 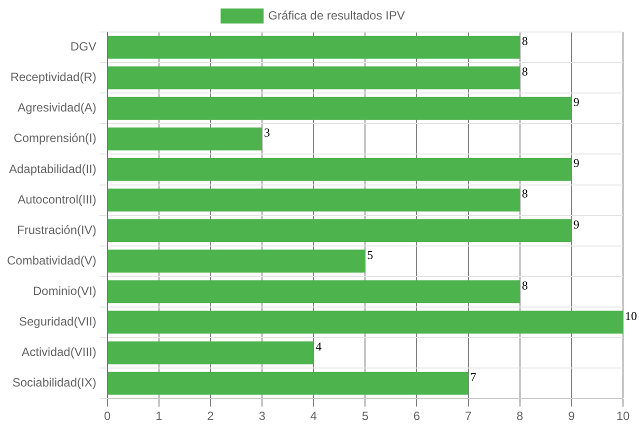 What do you see at coordinates (51, 260) in the screenshot?
I see `y-tick-label: Combatividad(V)` at bounding box center [51, 260].